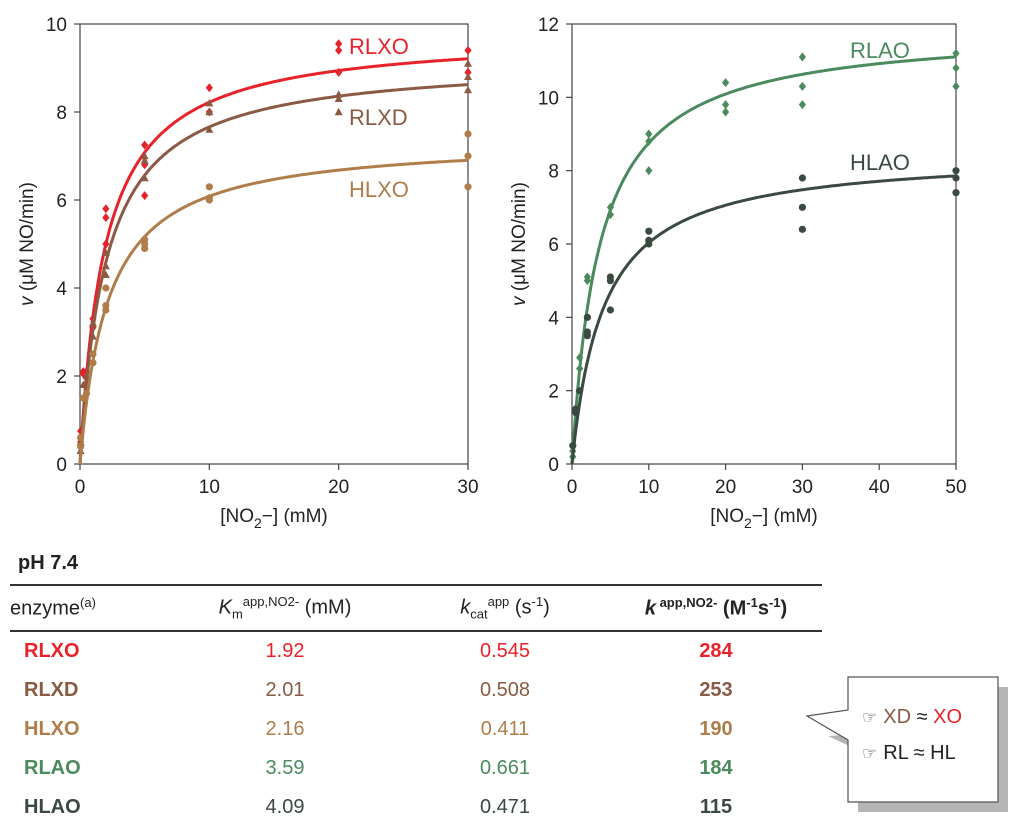  What do you see at coordinates (416, 651) in the screenshot?
I see `table-row: RLXO 1.92 0.545 284` at bounding box center [416, 651].